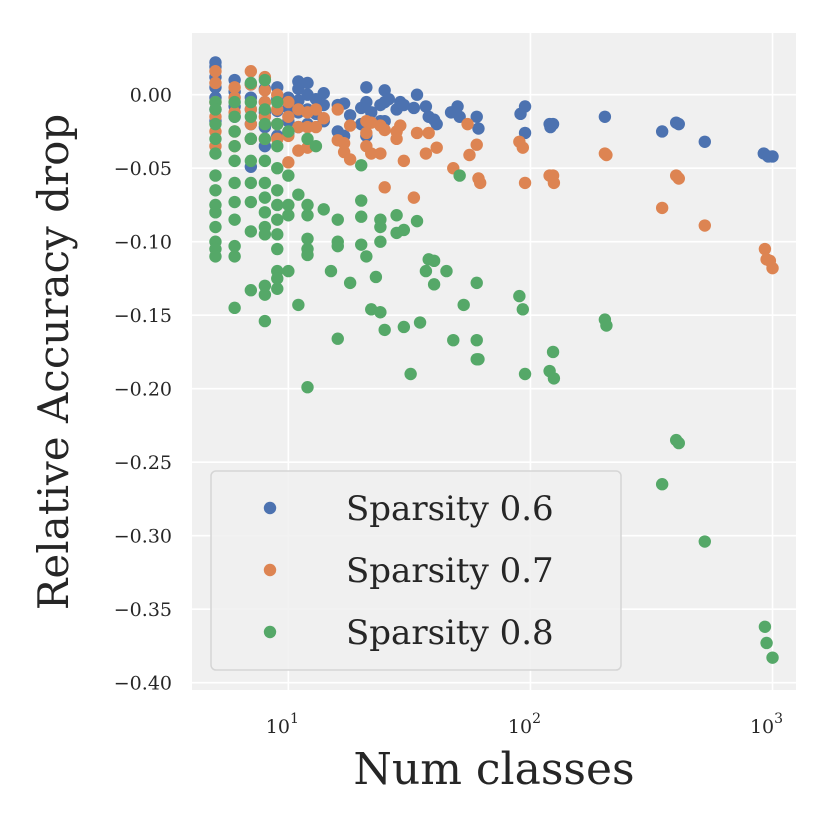 This screenshot has width=830, height=830. What do you see at coordinates (53, 362) in the screenshot?
I see `y-axis-title: Relative Accuracy drop` at bounding box center [53, 362].